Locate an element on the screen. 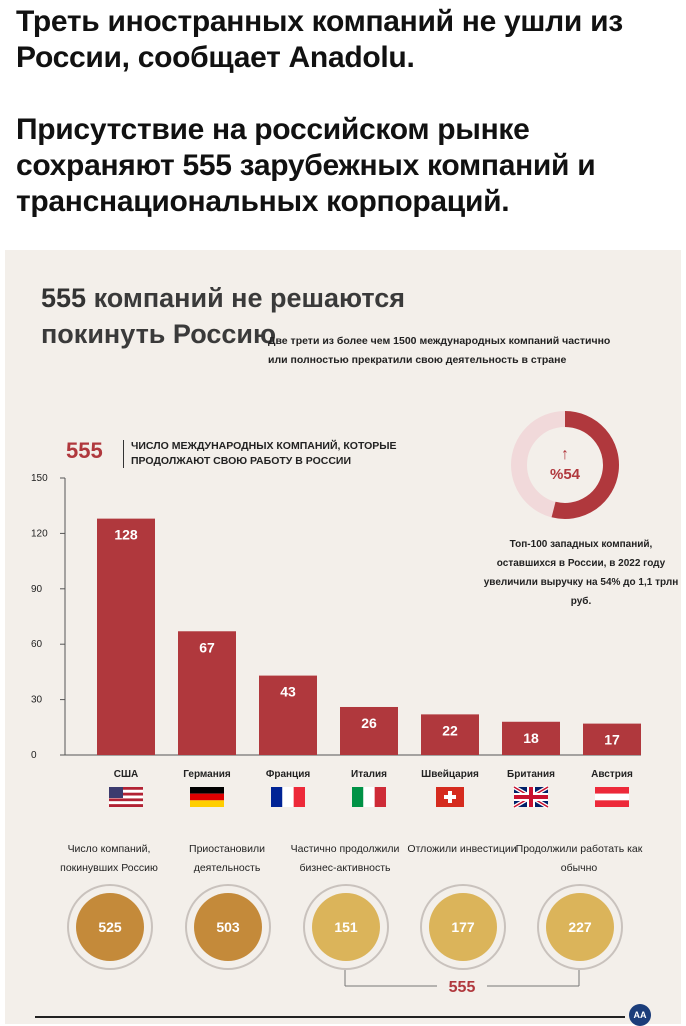 This screenshot has width=686, height=1026. x-tick-label: Италия is located at coordinates (369, 774).